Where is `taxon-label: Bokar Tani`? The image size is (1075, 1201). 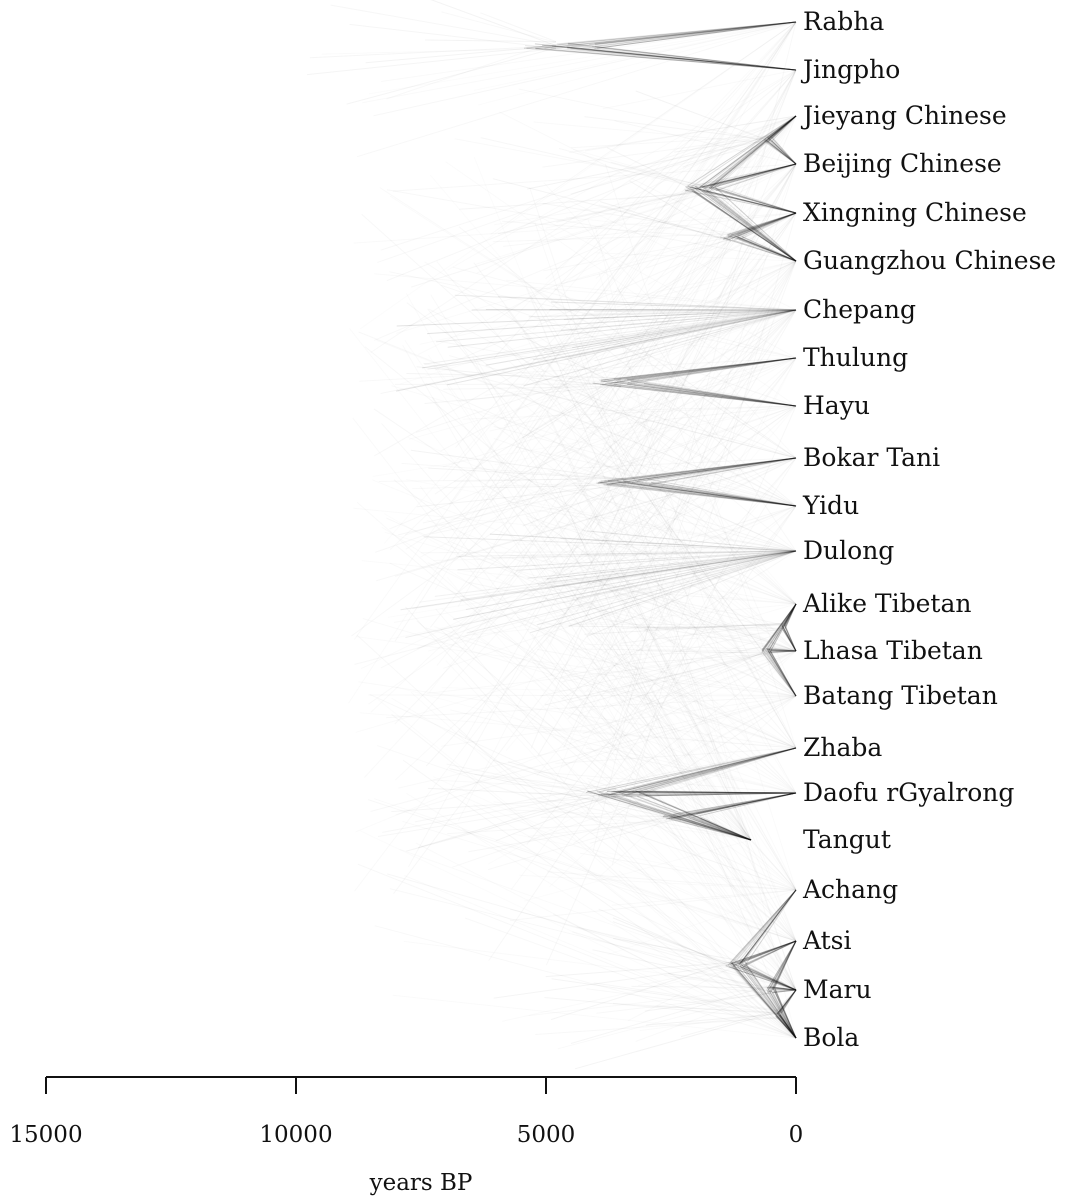 taxon-label: Bokar Tani is located at coordinates (871, 457).